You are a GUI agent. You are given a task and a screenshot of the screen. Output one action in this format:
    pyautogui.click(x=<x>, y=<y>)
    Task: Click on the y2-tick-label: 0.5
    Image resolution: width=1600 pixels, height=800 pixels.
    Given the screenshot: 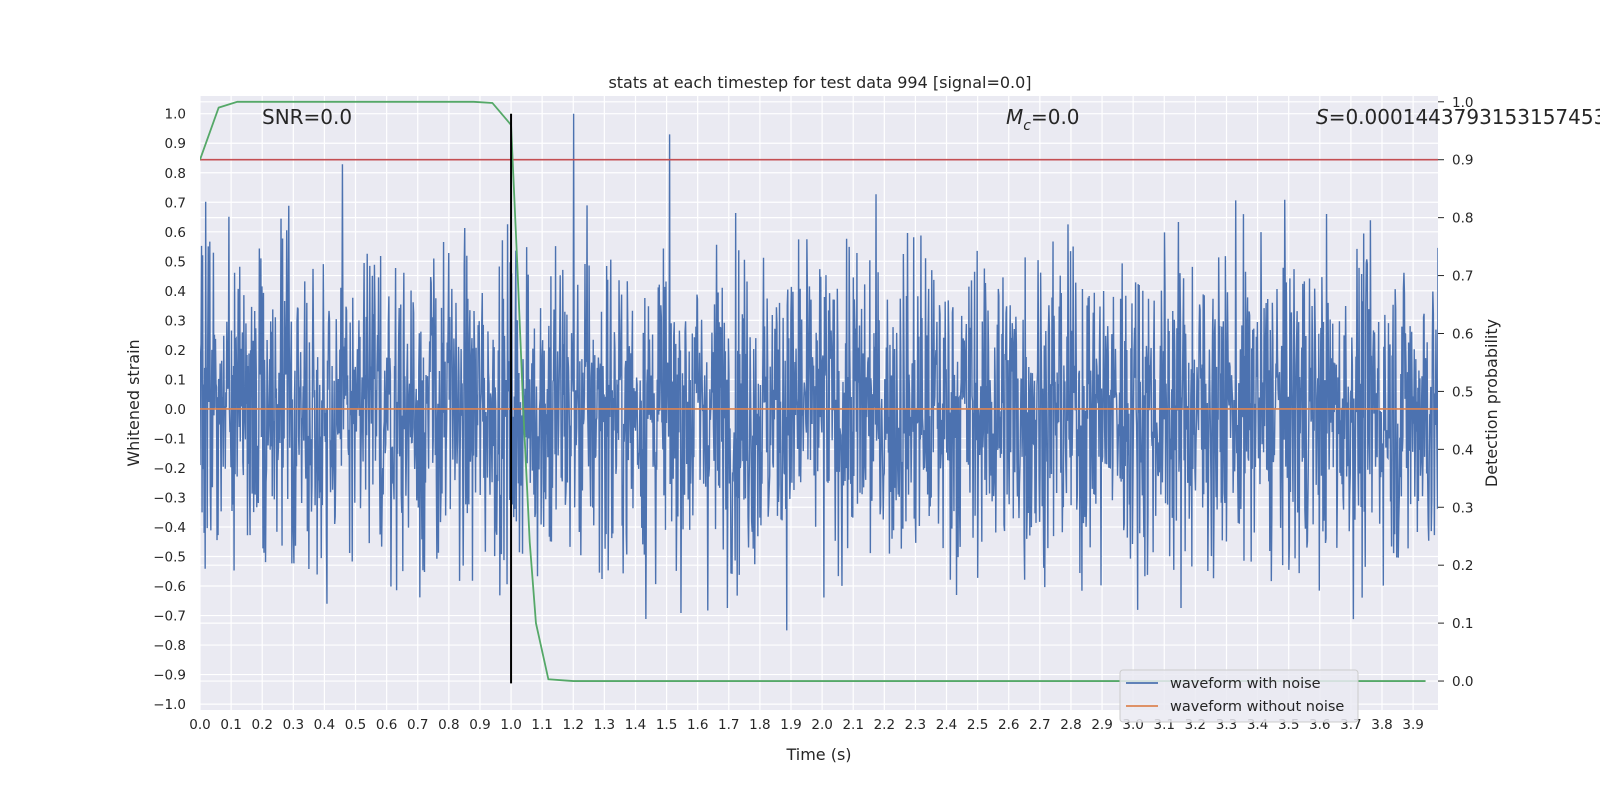 What is the action you would take?
    pyautogui.click(x=1462, y=392)
    